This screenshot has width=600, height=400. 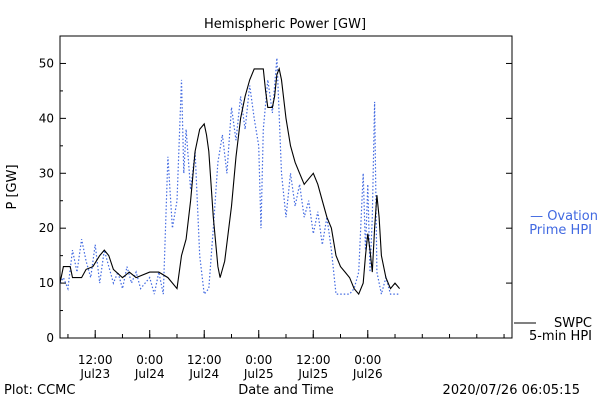 What do you see at coordinates (367, 374) in the screenshot?
I see `x-tick-date: Jul26` at bounding box center [367, 374].